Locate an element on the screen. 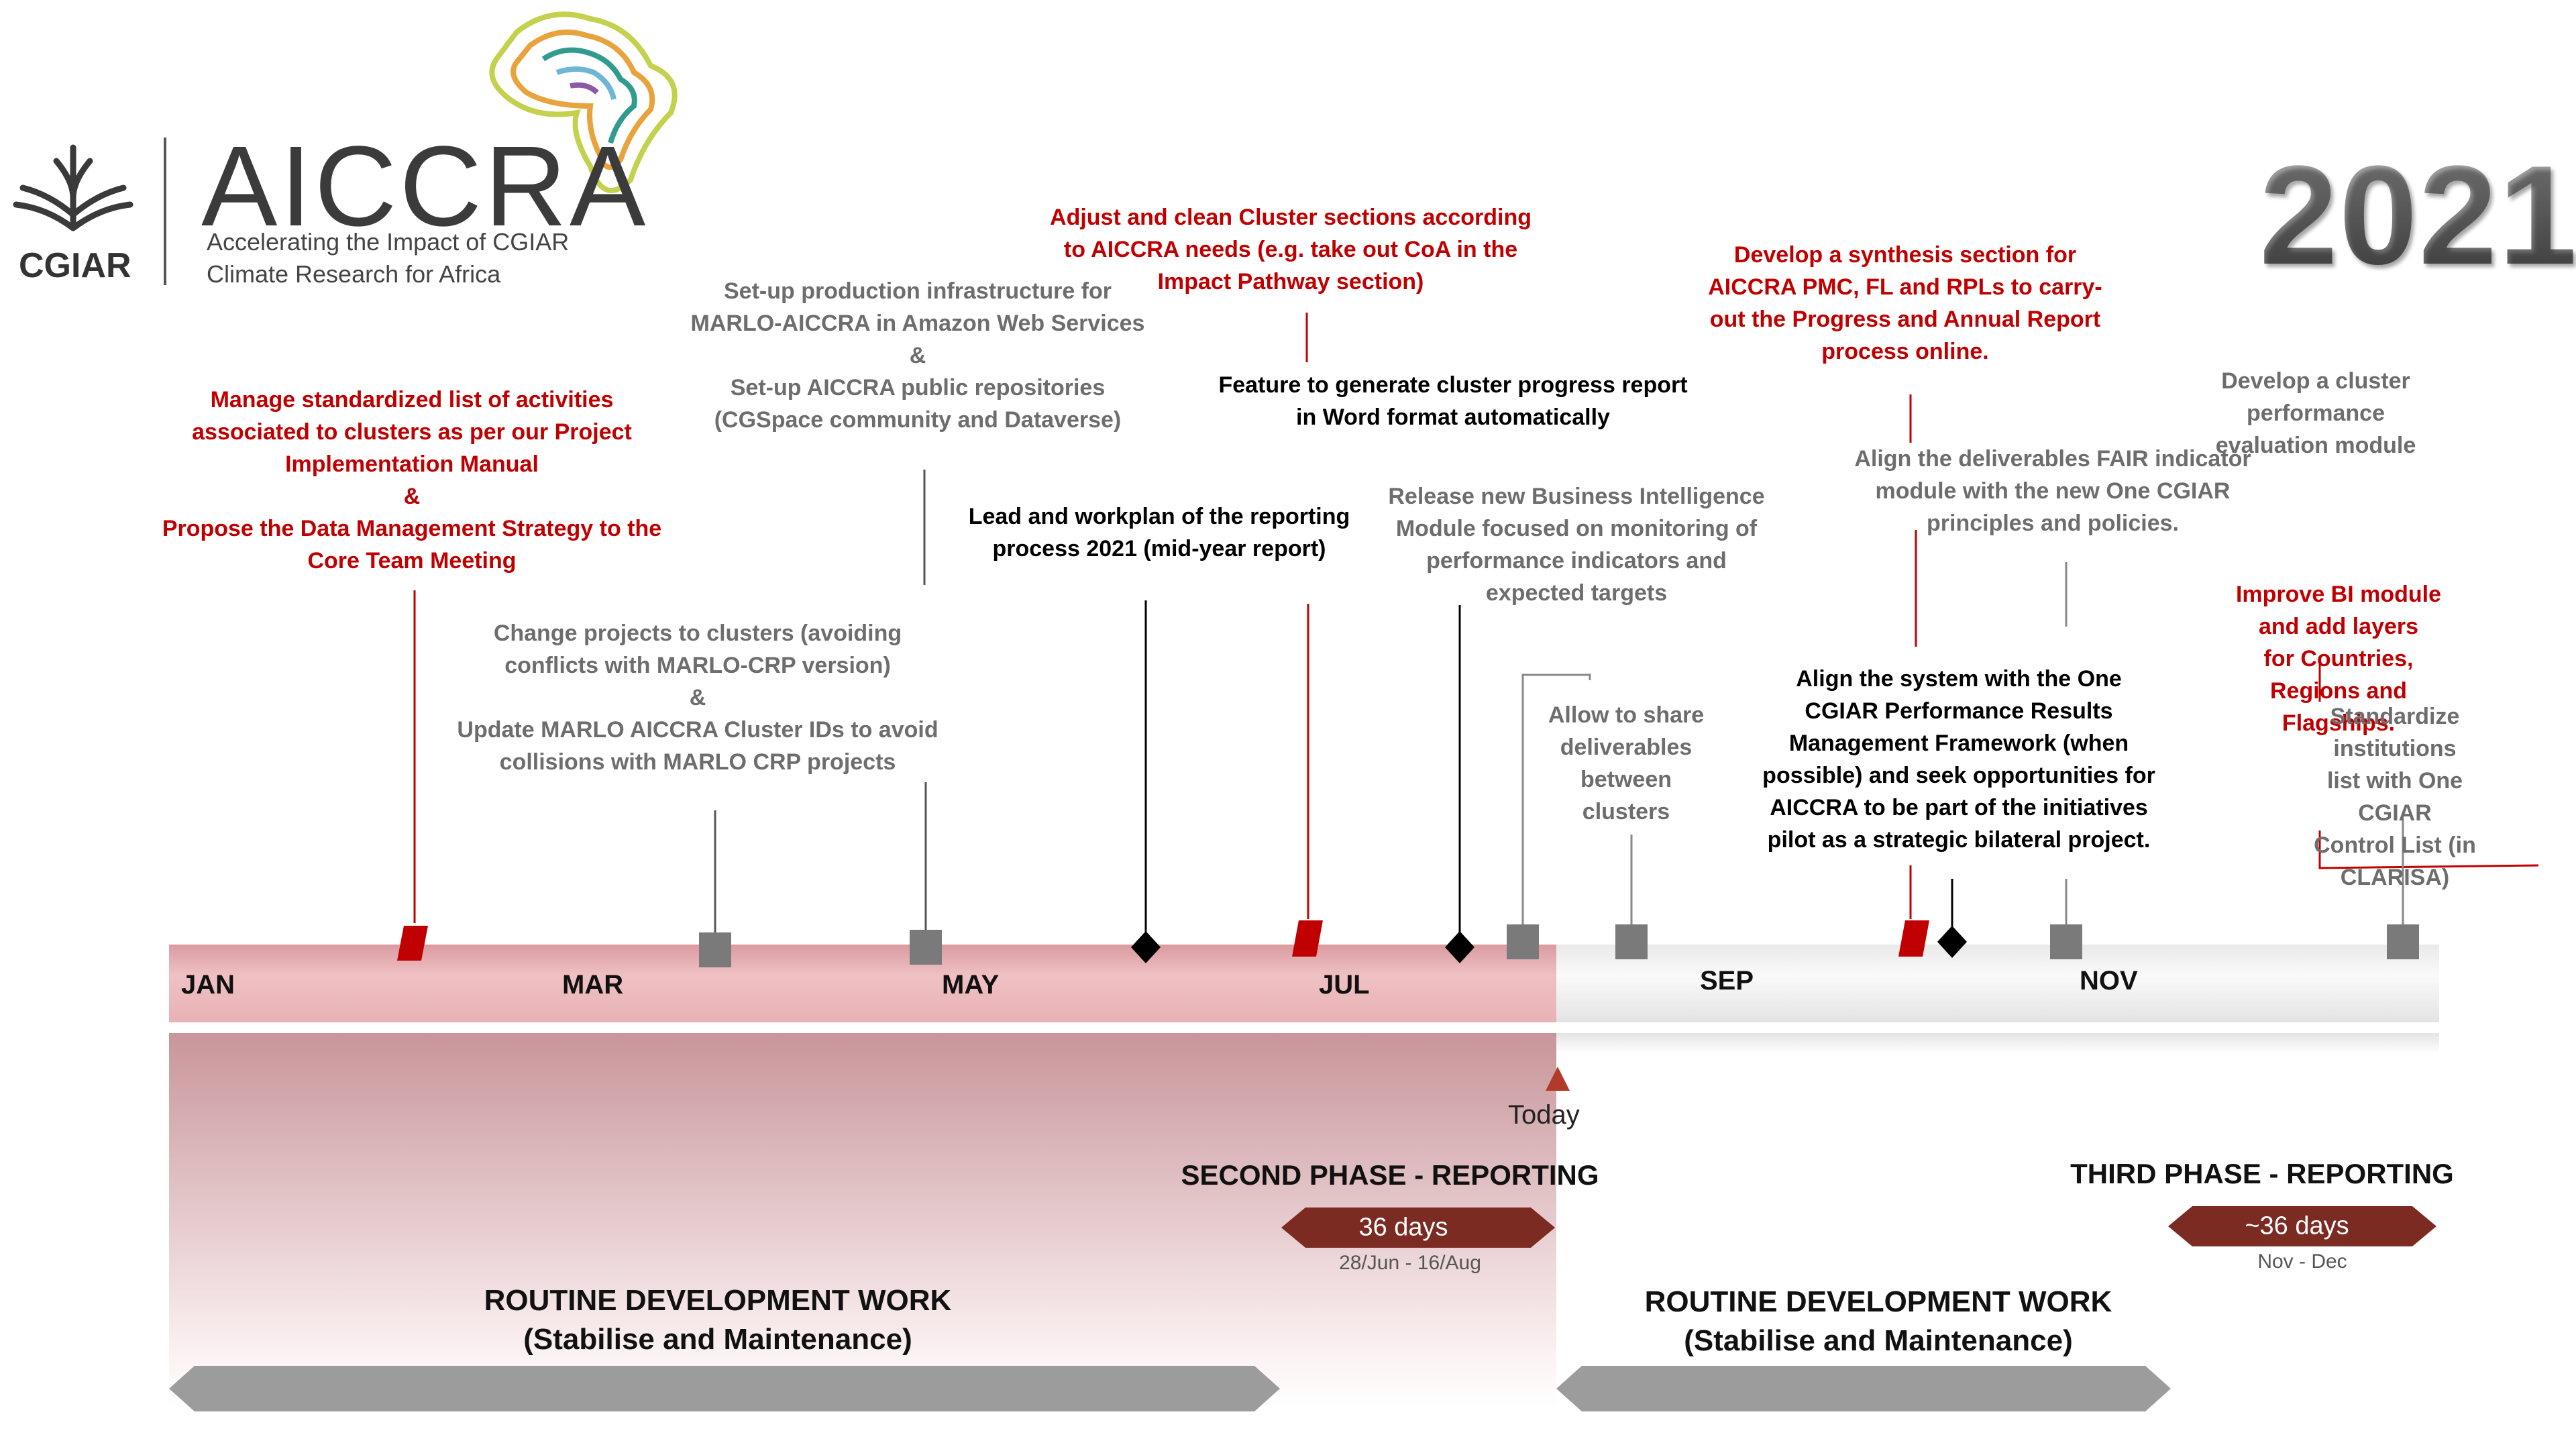 This screenshot has height=1449, width=2576. third-phase-title: THIRD PHASE - REPORTING is located at coordinates (2262, 1173).